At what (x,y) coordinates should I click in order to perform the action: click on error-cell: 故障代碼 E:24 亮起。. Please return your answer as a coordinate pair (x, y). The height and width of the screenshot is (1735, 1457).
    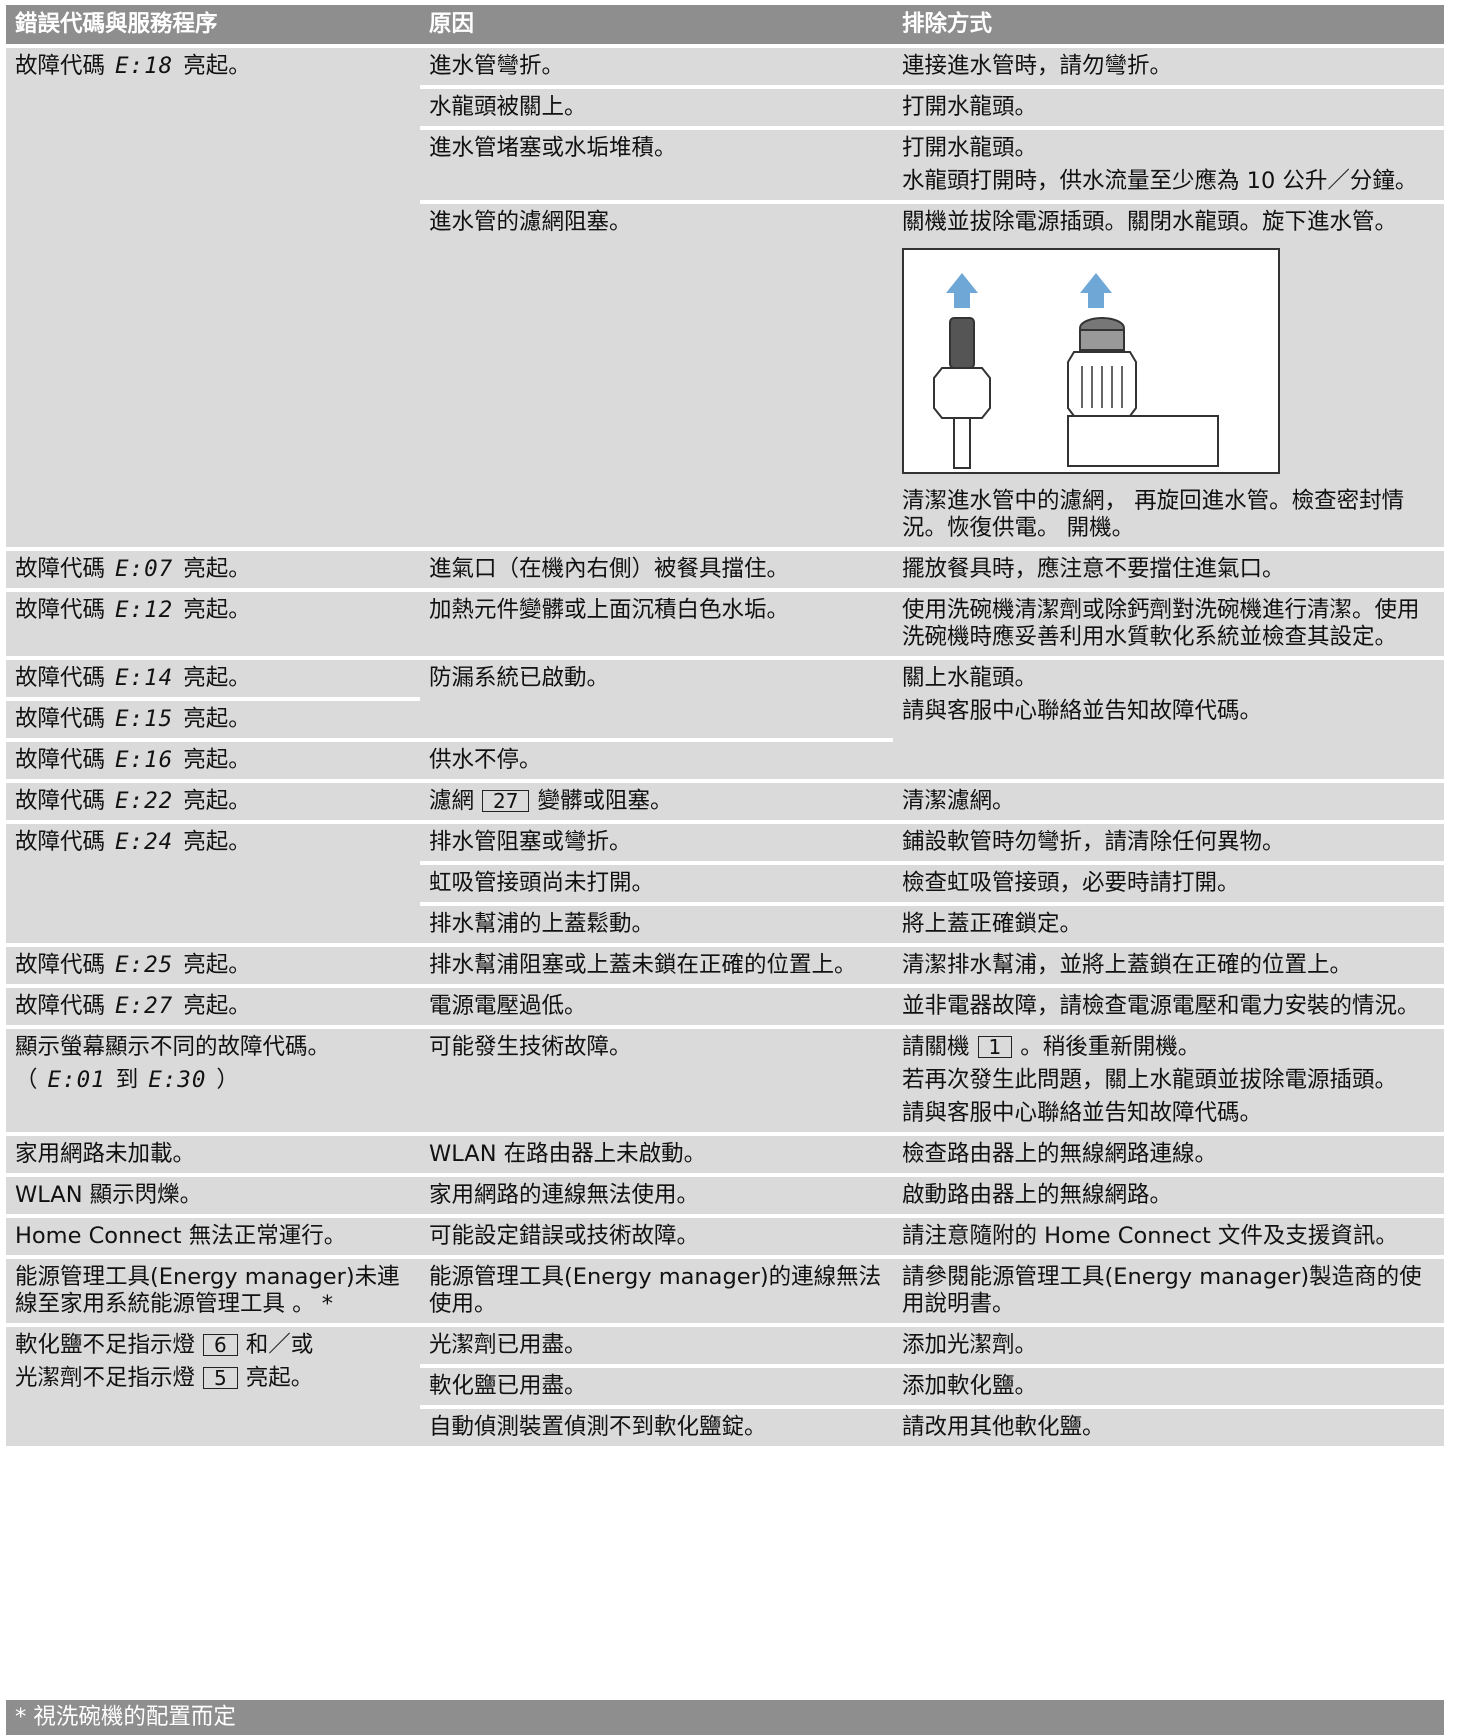
    Looking at the image, I should click on (213, 882).